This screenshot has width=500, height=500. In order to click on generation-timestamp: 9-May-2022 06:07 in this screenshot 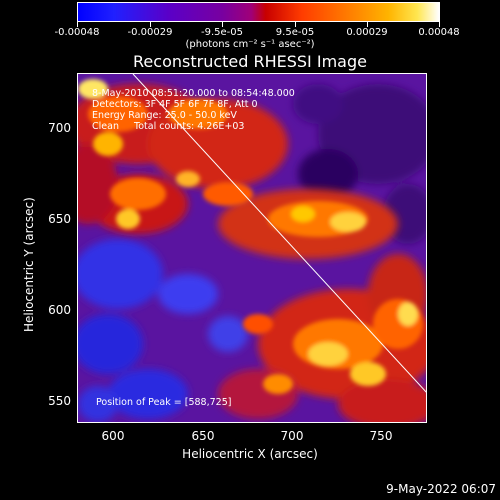, I will do `click(441, 489)`.